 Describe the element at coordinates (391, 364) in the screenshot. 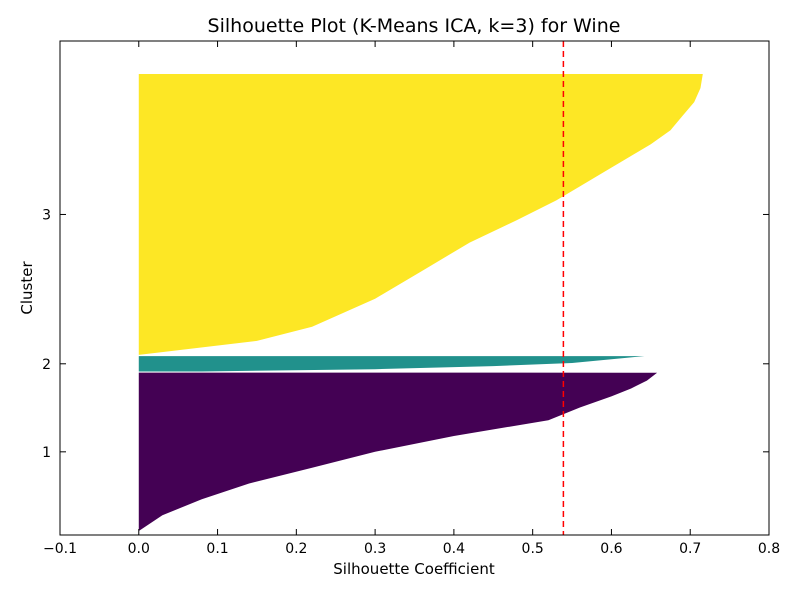

I see `cluster-2-silhouette` at that location.